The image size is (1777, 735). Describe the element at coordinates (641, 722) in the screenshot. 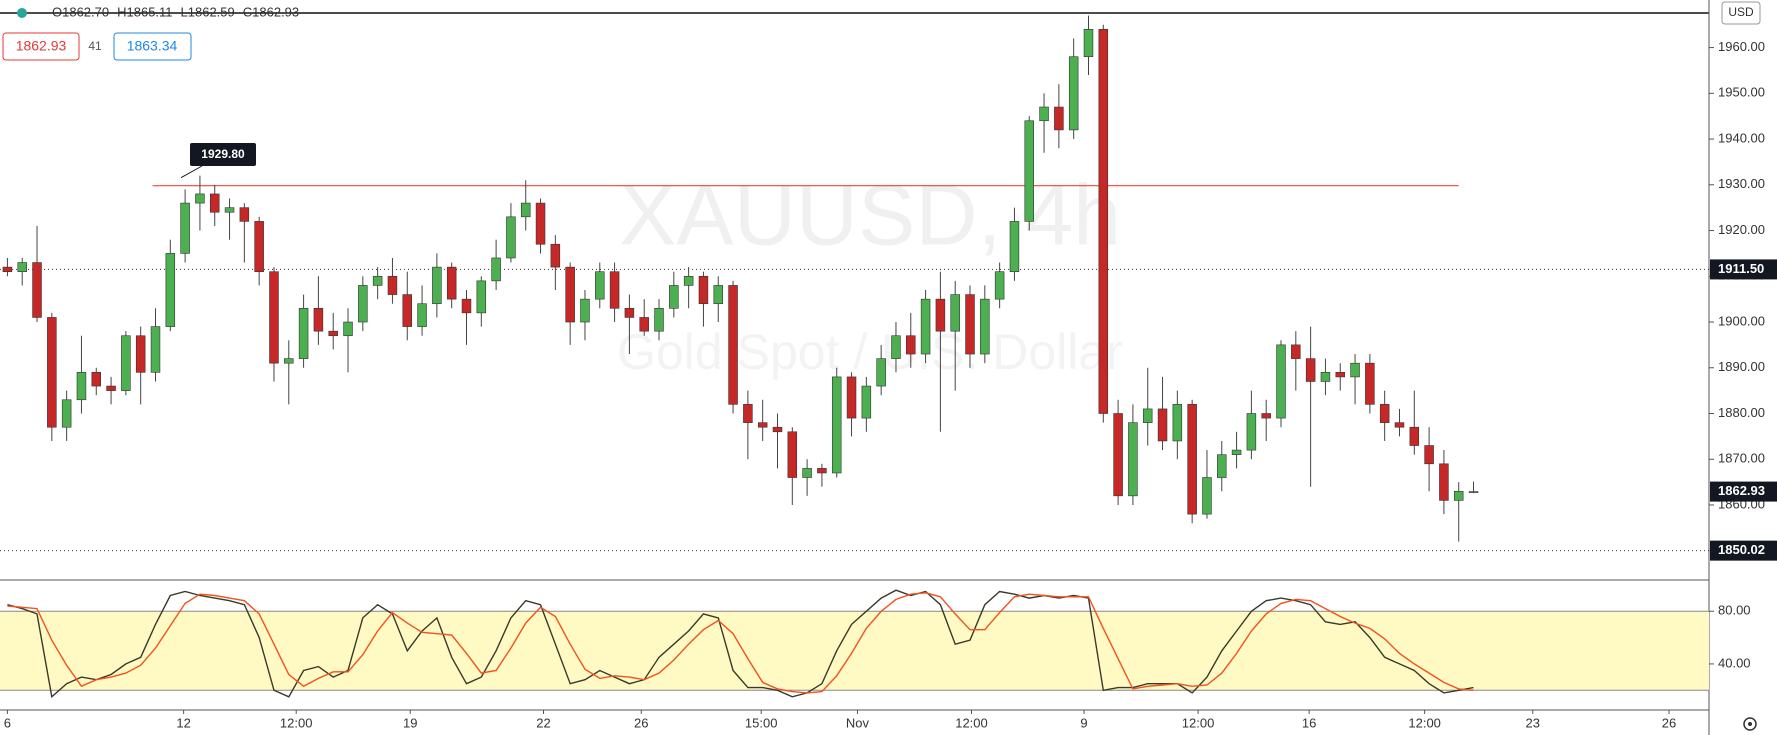

I see `x-tick-label: 26` at that location.